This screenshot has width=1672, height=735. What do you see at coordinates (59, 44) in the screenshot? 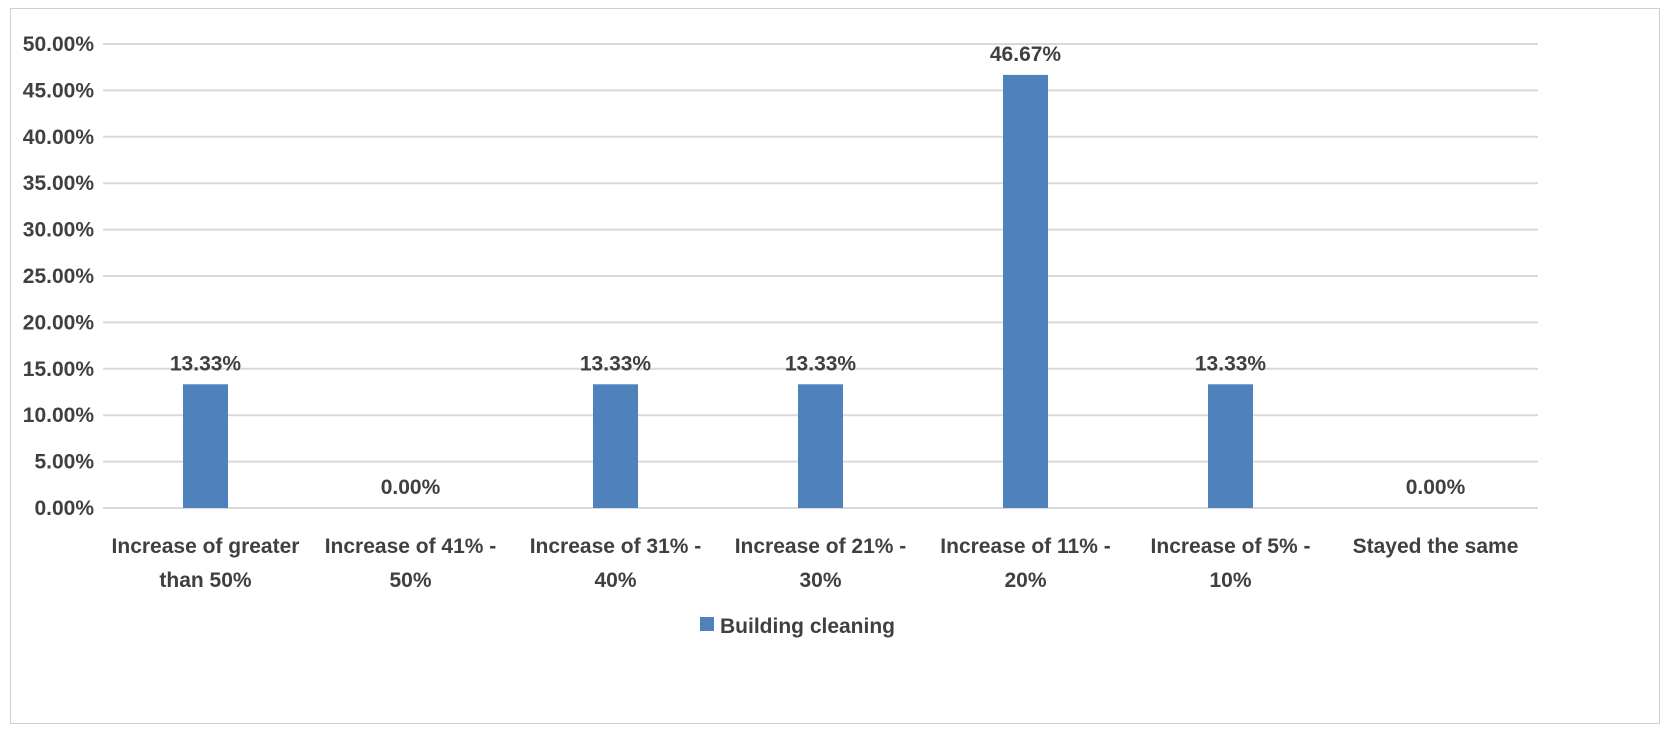
I see `y-tick-label: 50.00%` at bounding box center [59, 44].